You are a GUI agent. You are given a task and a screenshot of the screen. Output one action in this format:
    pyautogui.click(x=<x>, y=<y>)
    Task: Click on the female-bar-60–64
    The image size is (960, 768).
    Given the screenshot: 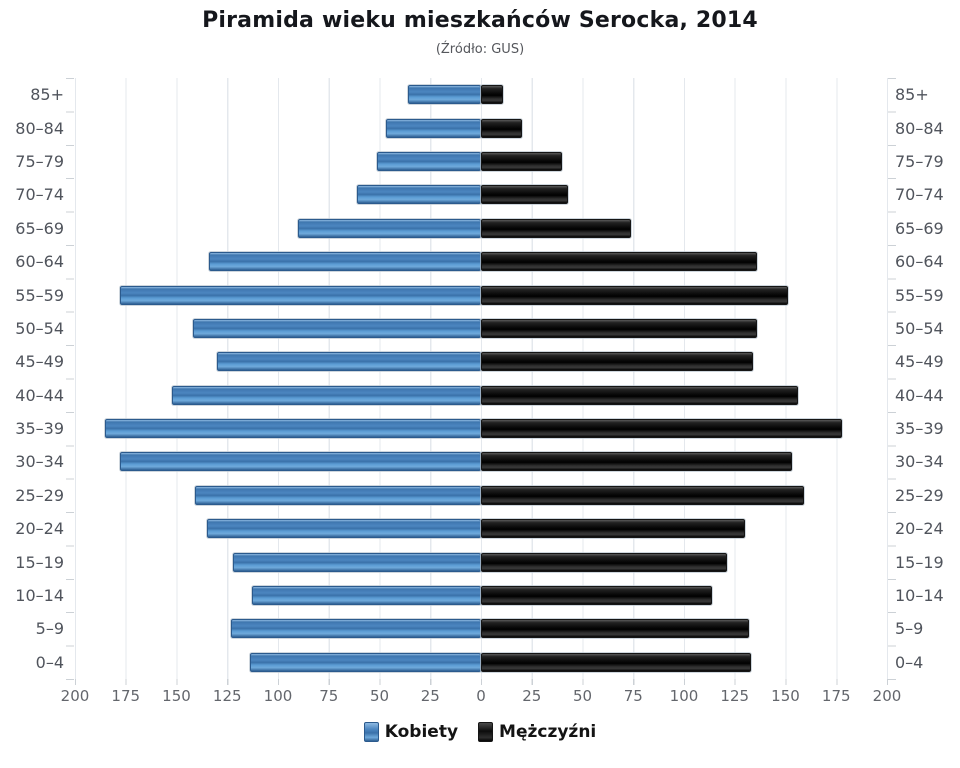 What is the action you would take?
    pyautogui.click(x=344, y=262)
    